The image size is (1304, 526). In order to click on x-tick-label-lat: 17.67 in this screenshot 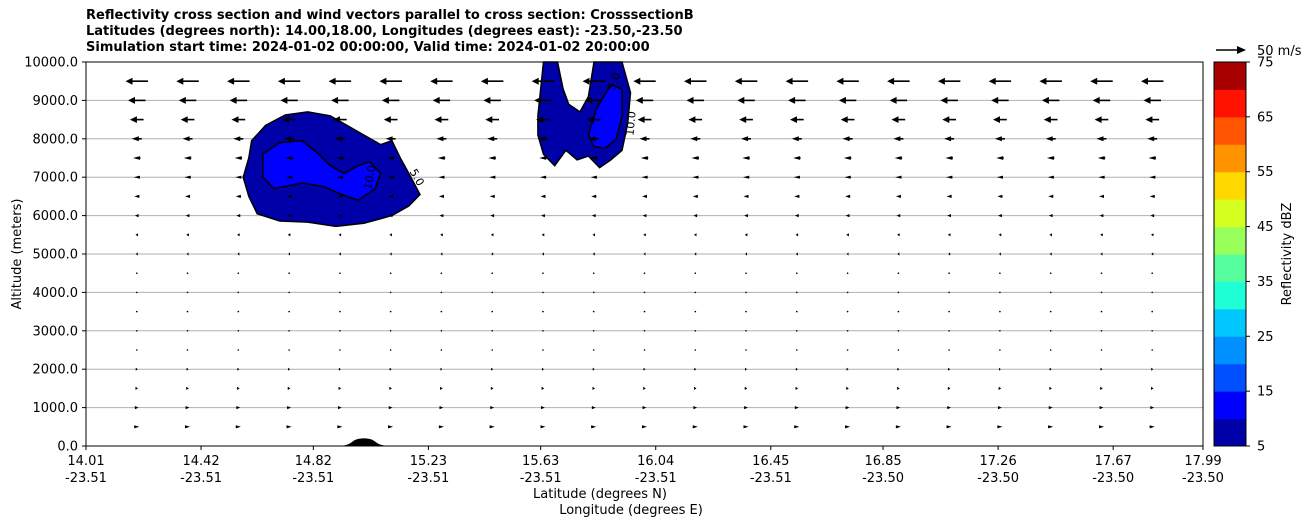, I will do `click(1113, 461)`.